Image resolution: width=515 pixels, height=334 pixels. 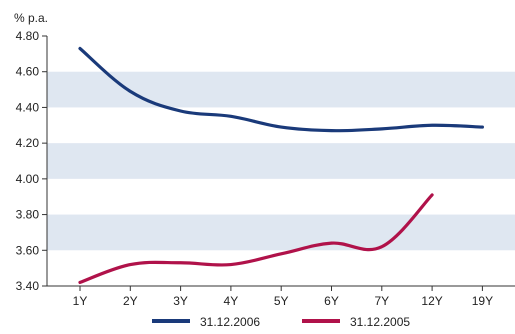 I want to click on x-axis-ticks: 1Y 2Y 3Y 4Y 5Y 6Y 7Y 12Y 19Y, so click(x=283, y=297).